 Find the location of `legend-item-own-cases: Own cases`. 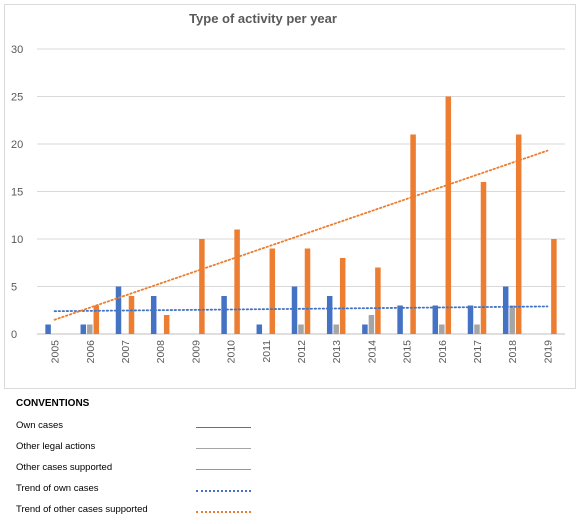

legend-item-own-cases: Own cases is located at coordinates (166, 427).